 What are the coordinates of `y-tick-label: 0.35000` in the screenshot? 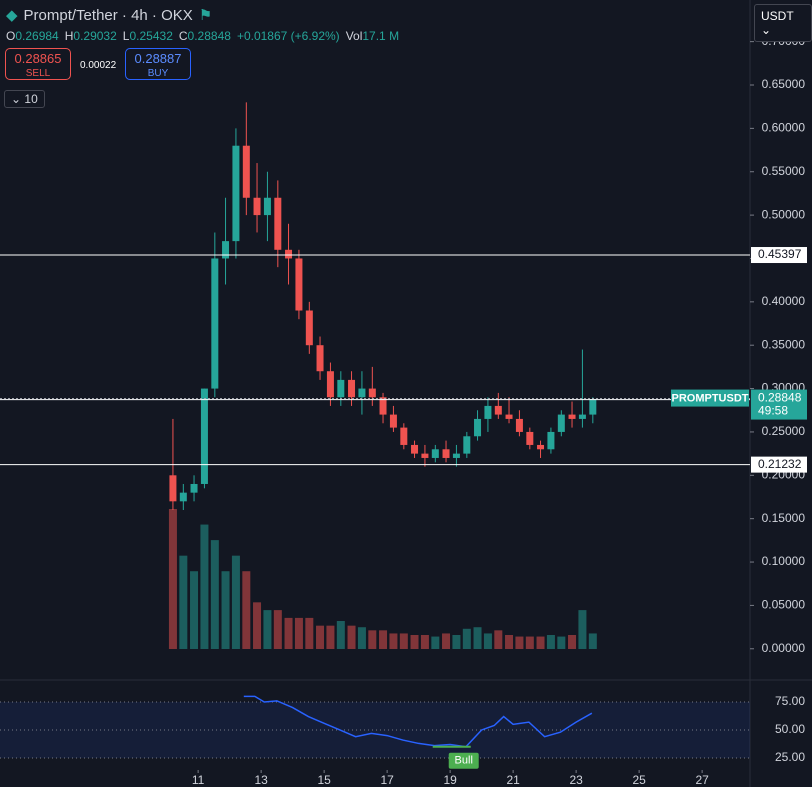 It's located at (784, 344).